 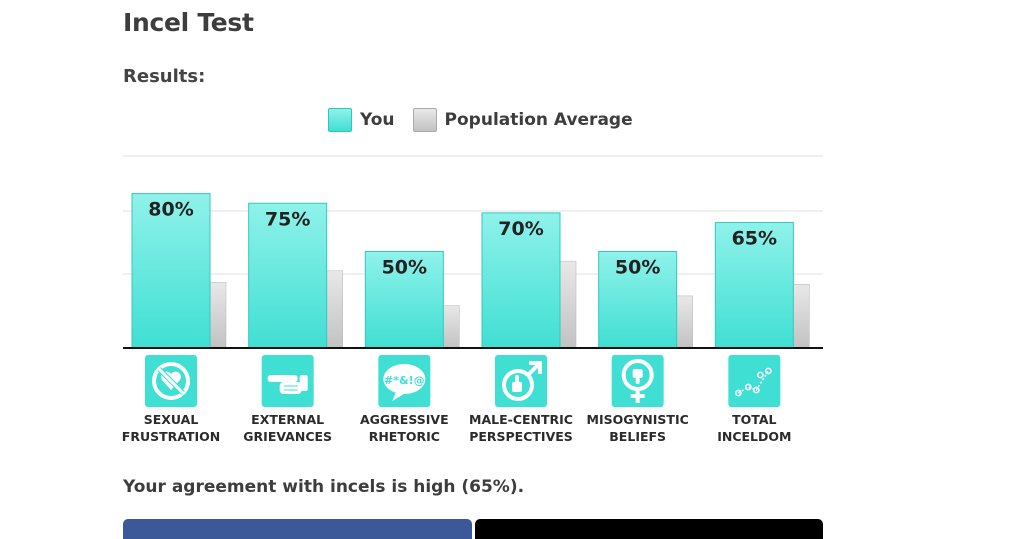 I want to click on category-label: SEXUAL, so click(x=171, y=419).